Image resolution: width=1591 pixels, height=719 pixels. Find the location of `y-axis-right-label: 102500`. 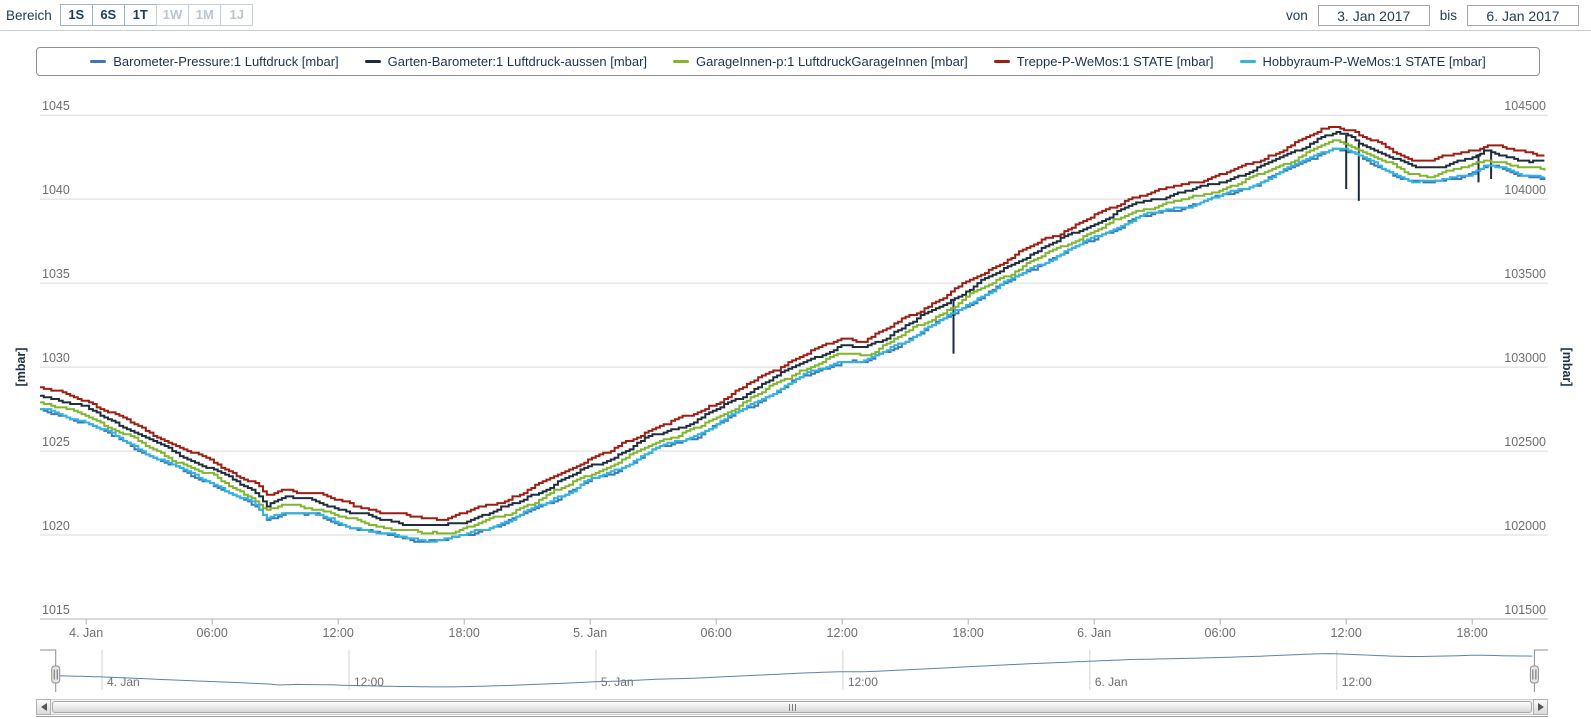

y-axis-right-label: 102500 is located at coordinates (1525, 442).